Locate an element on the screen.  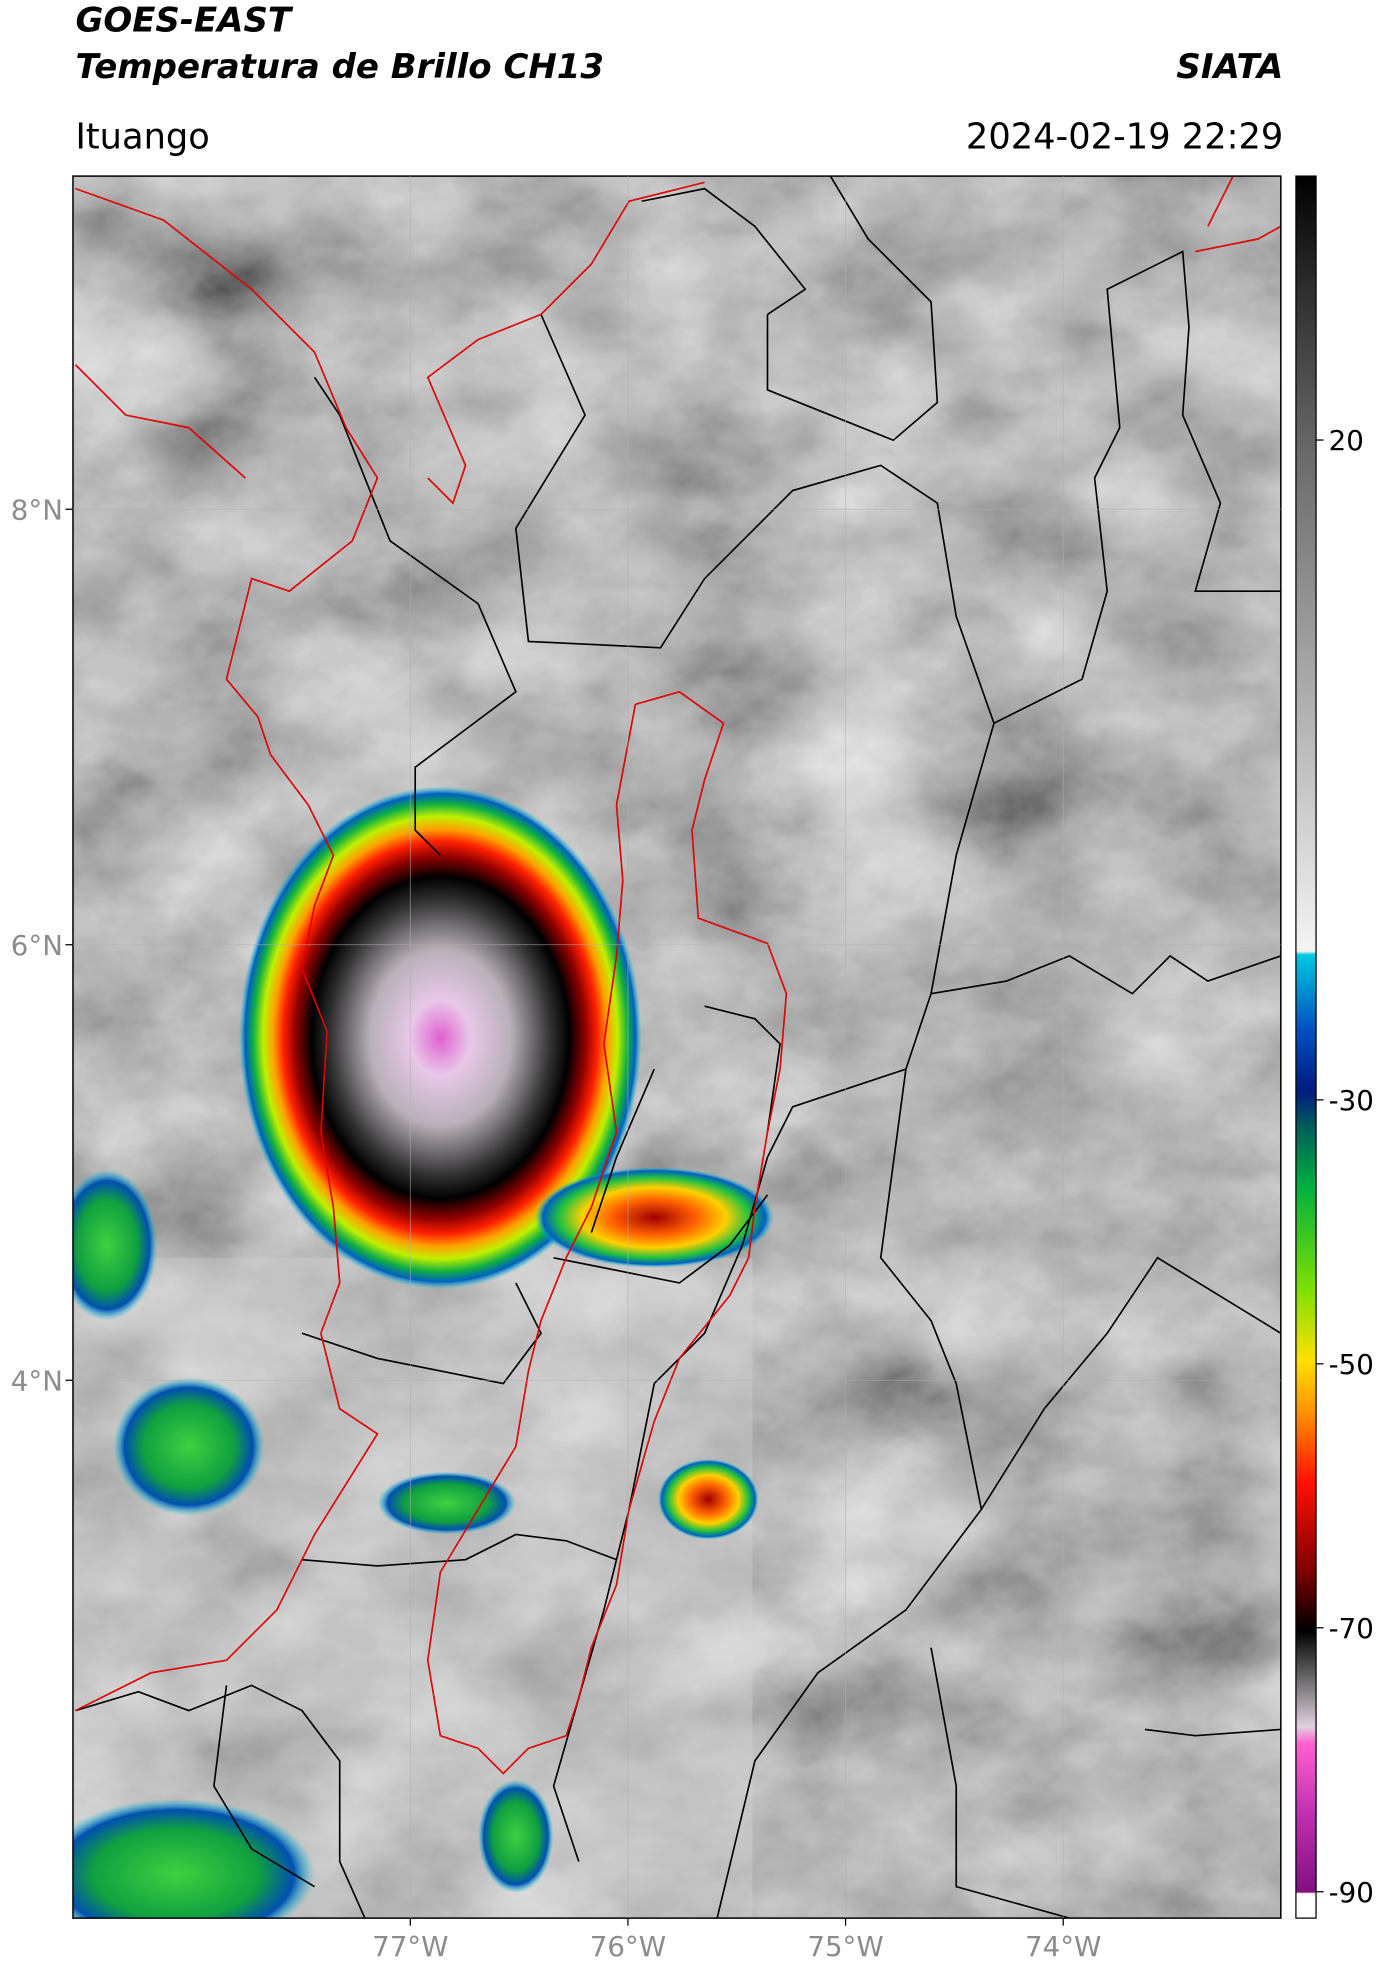
location: Ituango is located at coordinates (142, 136).